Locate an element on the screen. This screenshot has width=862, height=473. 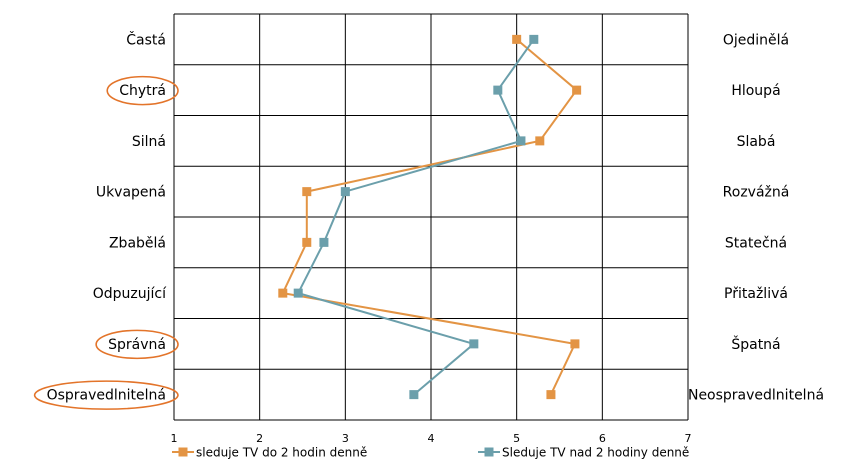
right-label: Přitažlivá is located at coordinates (756, 294).